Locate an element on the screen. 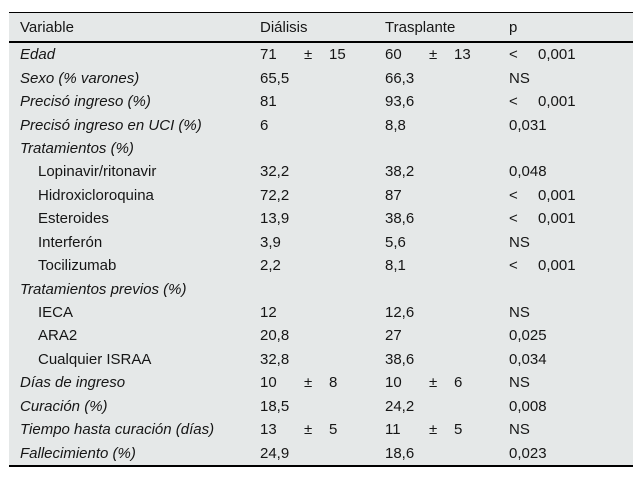 The width and height of the screenshot is (643, 480). dialisis-cell: 2,2 is located at coordinates (322, 265).